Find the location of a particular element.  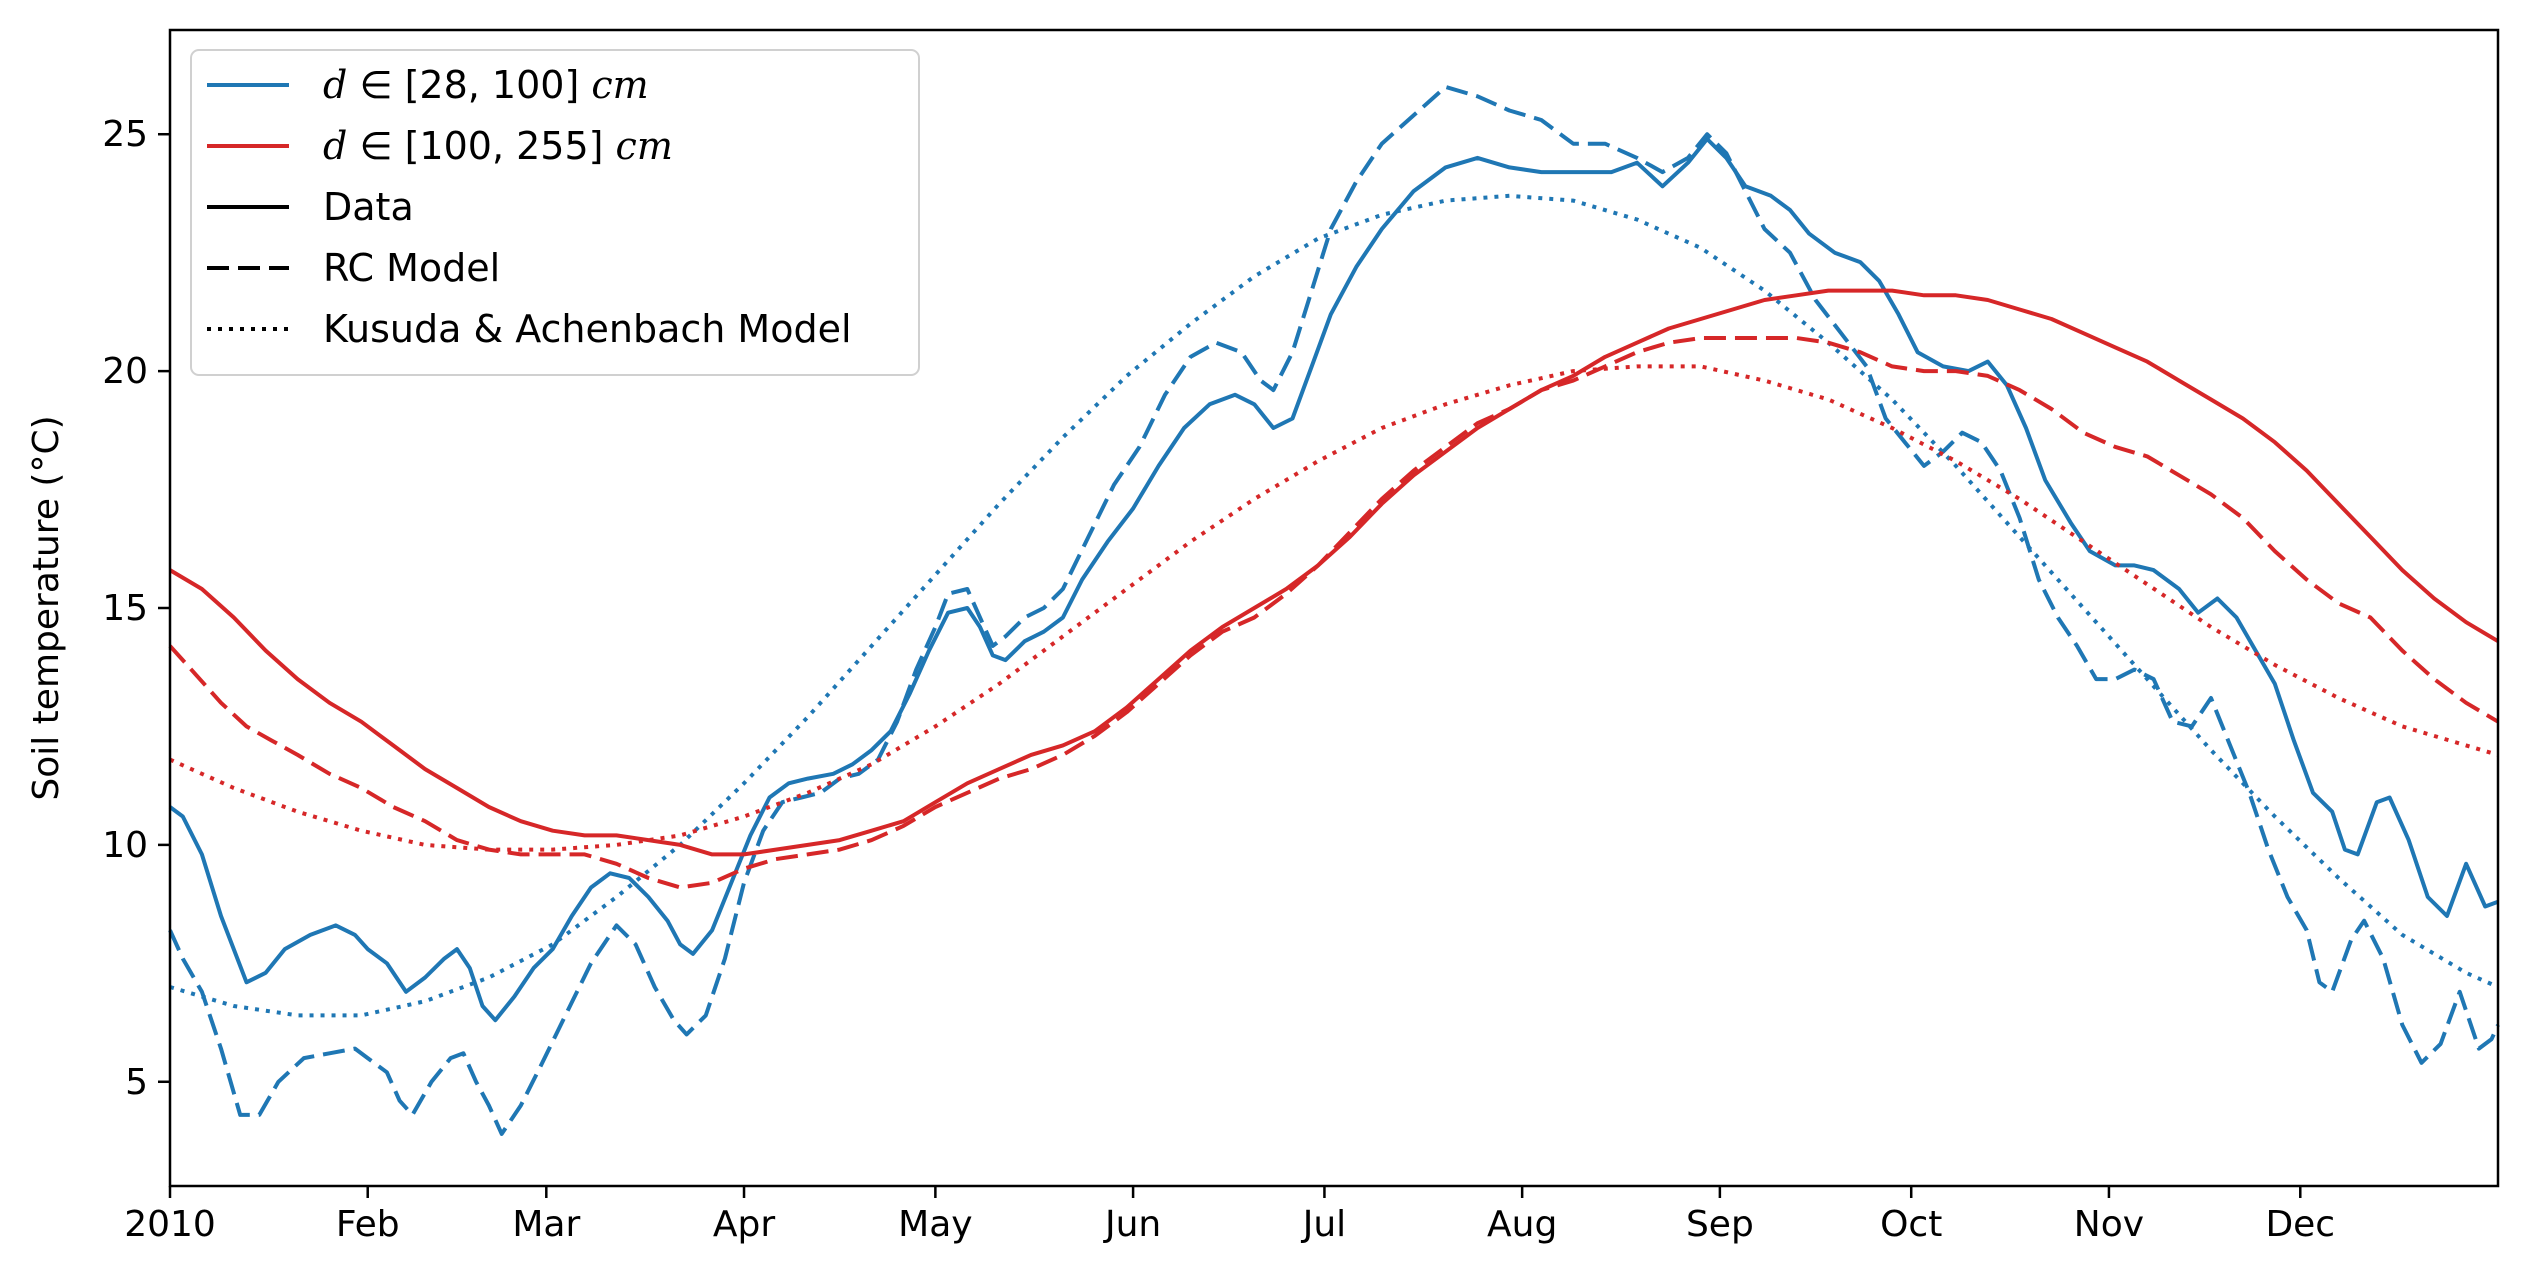

x-tick-label: Sep is located at coordinates (1720, 1224).